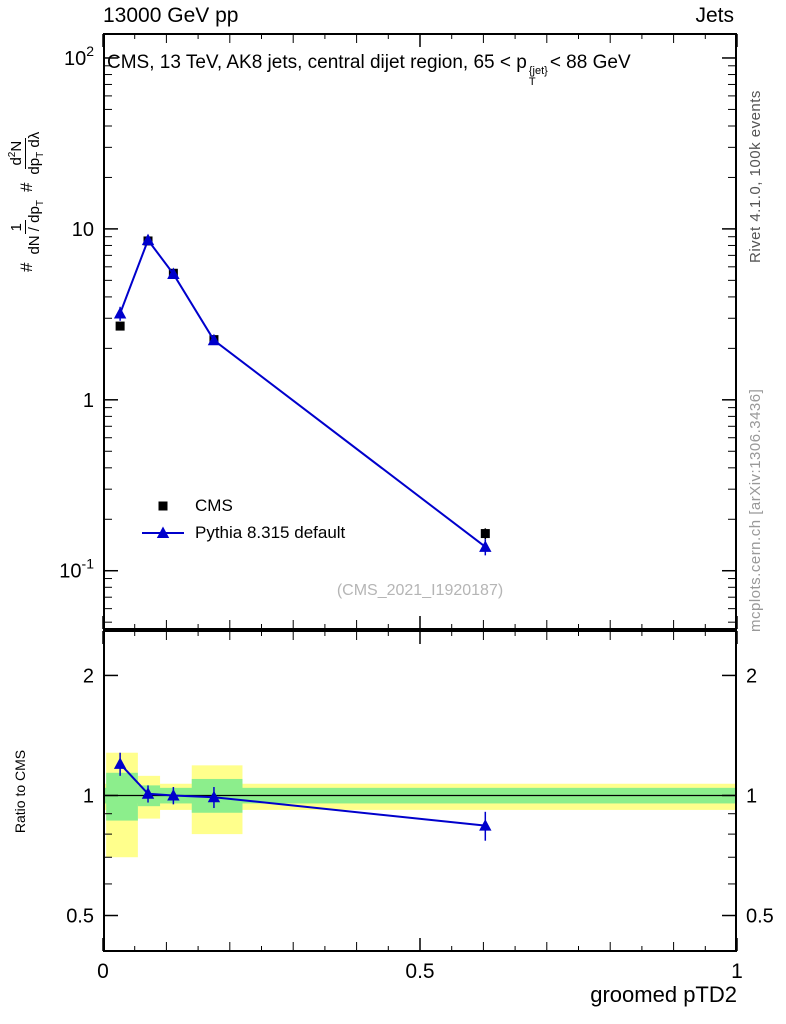 Image resolution: width=786 pixels, height=1024 pixels. What do you see at coordinates (755, 510) in the screenshot?
I see `mcplots-reference-note: mcplots.cern.ch [arXiv:1306.3436]` at bounding box center [755, 510].